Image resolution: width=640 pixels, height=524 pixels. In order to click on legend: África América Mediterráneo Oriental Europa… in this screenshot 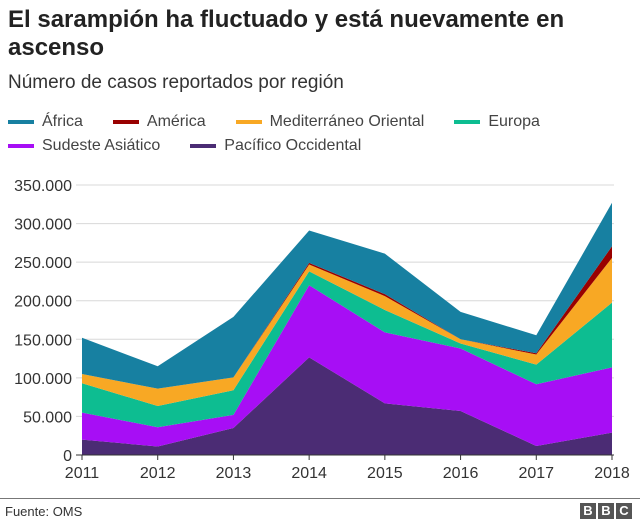, I will do `click(323, 134)`.